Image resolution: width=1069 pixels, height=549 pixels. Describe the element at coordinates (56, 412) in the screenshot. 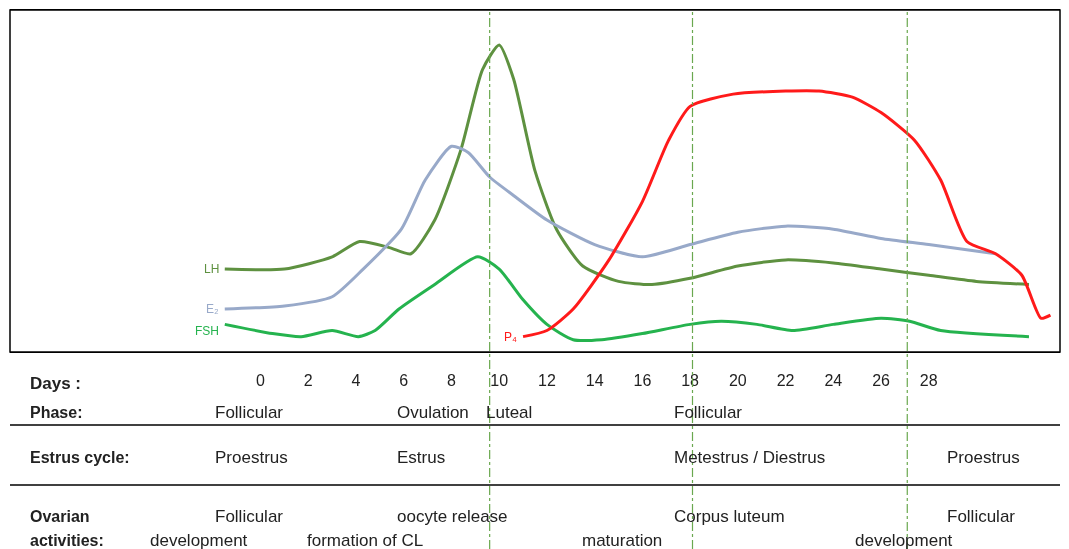

I see `text: Phase:` at that location.